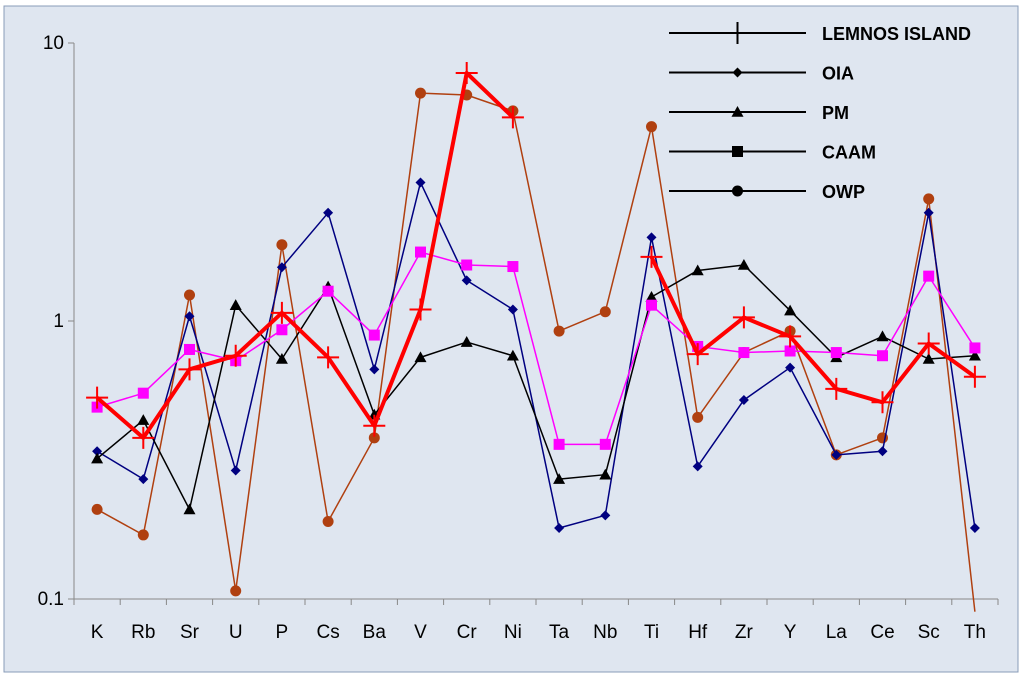 The height and width of the screenshot is (676, 1024). What do you see at coordinates (761, 74) in the screenshot?
I see `legend-item-oia: OIA` at bounding box center [761, 74].